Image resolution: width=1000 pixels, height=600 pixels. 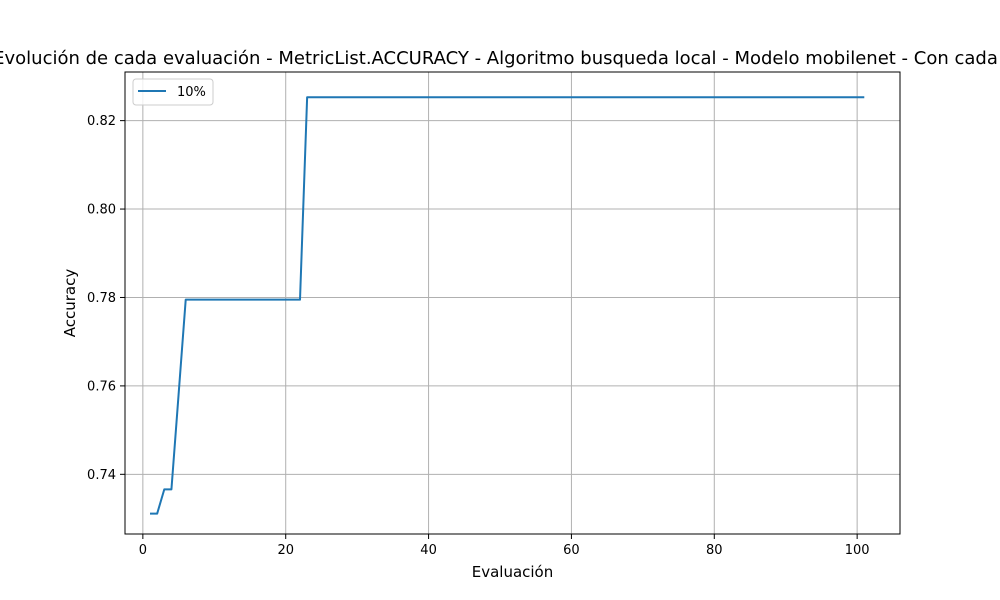 I want to click on y-tick-label: 0.82, so click(x=101, y=121).